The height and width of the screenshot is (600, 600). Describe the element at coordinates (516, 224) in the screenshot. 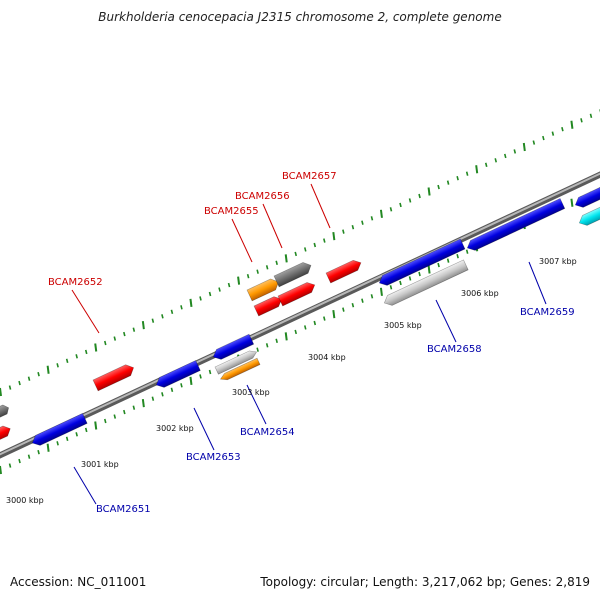

I see `gene-bcam2659` at that location.